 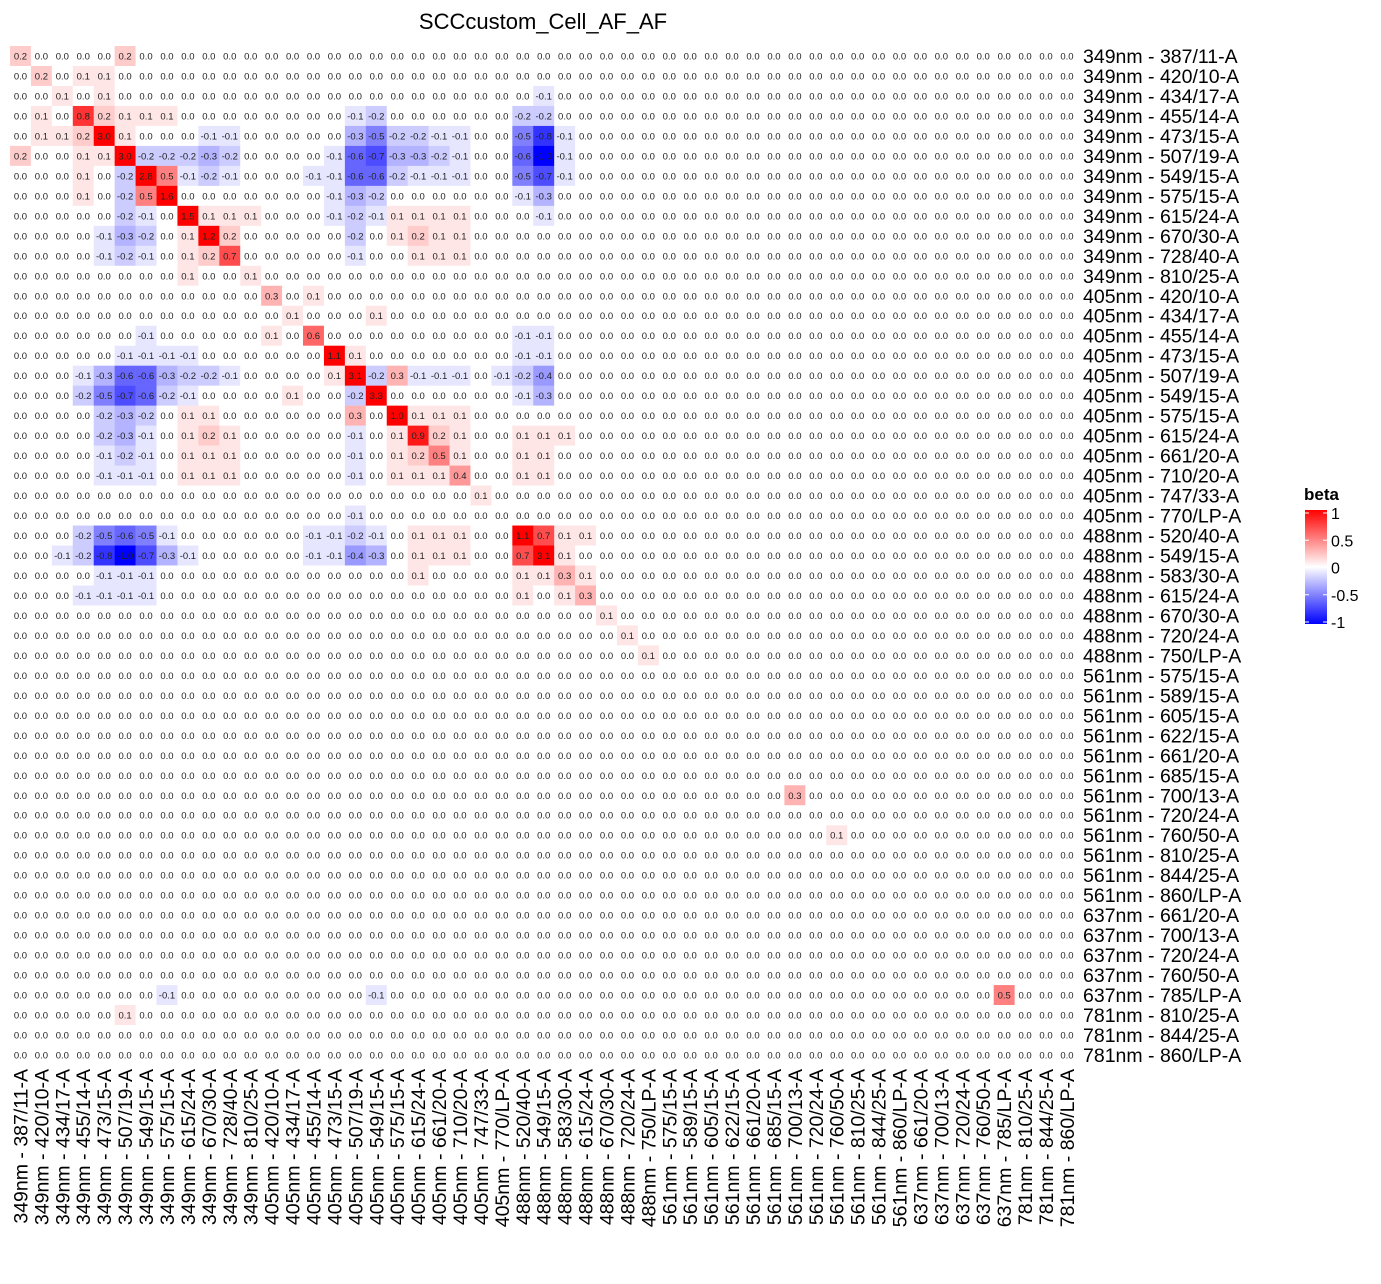 What do you see at coordinates (523, 156) in the screenshot?
I see `cell-value-label: -0.6` at bounding box center [523, 156].